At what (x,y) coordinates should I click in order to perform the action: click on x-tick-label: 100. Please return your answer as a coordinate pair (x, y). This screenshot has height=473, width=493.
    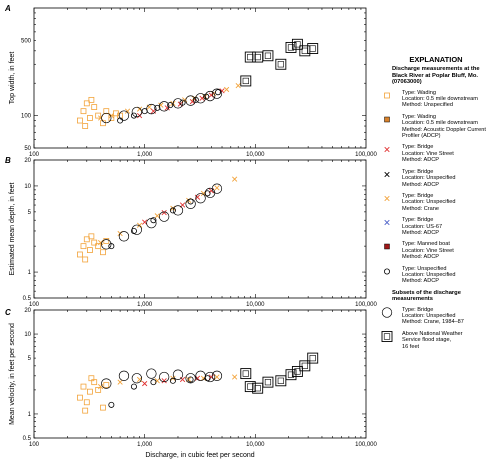
    Looking at the image, I should click on (34, 155).